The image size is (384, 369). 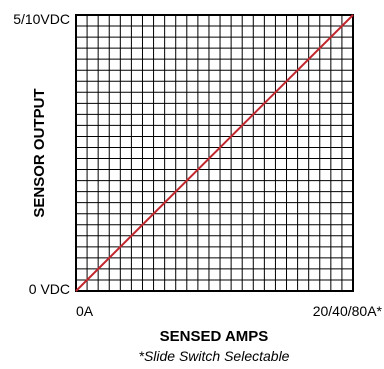 What do you see at coordinates (214, 336) in the screenshot?
I see `x-axis-title: SENSED AMPS` at bounding box center [214, 336].